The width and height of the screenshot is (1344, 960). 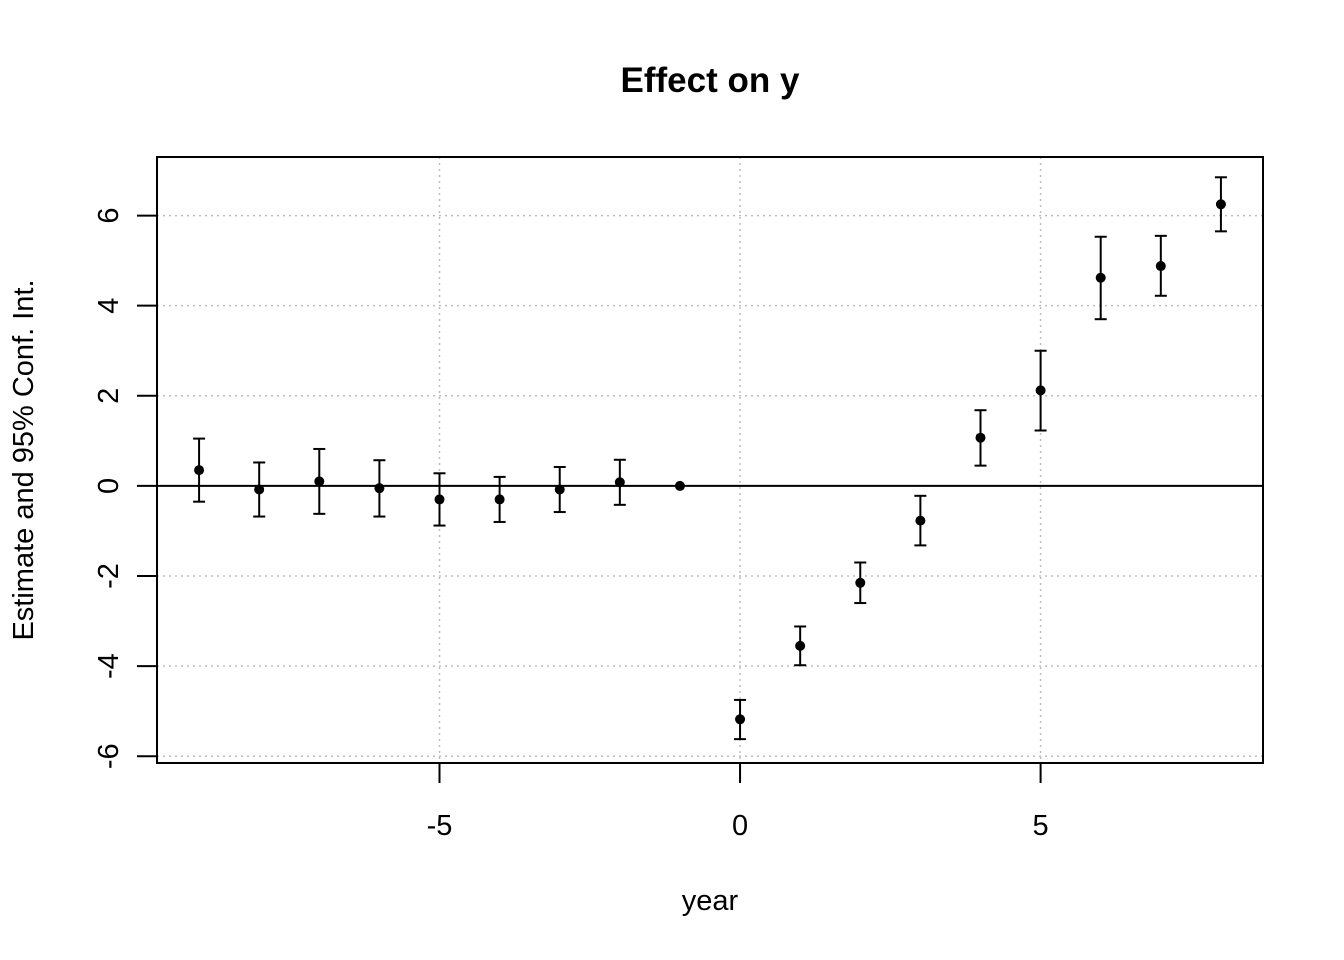 What do you see at coordinates (710, 80) in the screenshot?
I see `chart-title: Effect on y` at bounding box center [710, 80].